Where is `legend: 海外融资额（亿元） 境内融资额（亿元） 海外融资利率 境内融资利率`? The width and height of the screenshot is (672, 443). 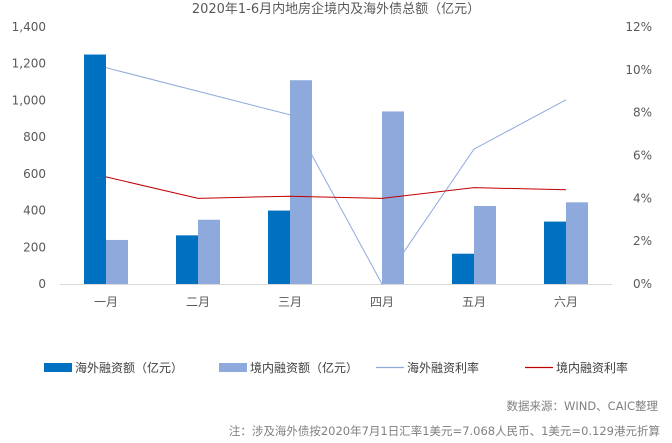 legend: 海外融资额（亿元） 境内融资额（亿元） 海外融资利率 境内融资利率 is located at coordinates (336, 367).